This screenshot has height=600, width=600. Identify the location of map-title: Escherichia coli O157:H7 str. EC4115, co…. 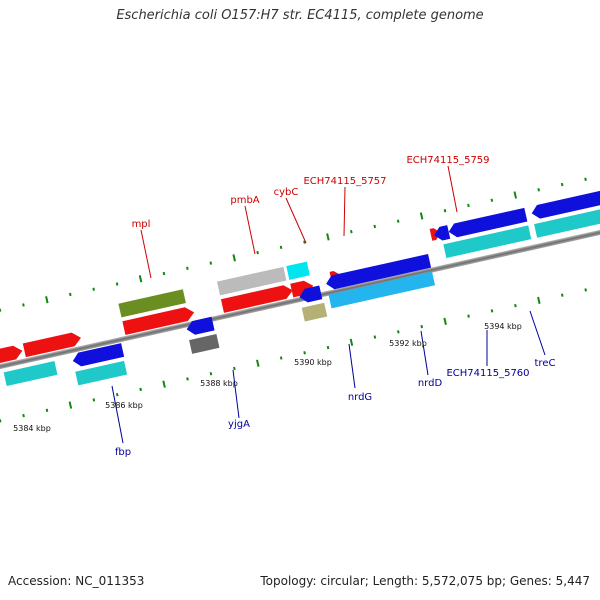
(300, 15).